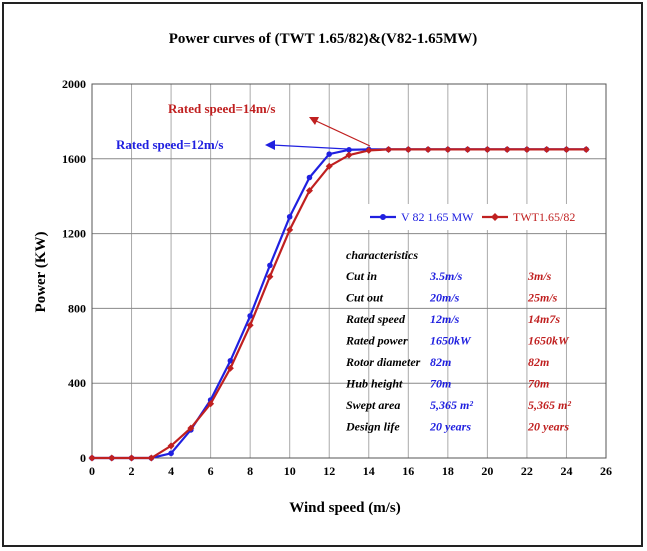 The height and width of the screenshot is (551, 647). What do you see at coordinates (74, 159) in the screenshot?
I see `y-tick-label: 1600` at bounding box center [74, 159].